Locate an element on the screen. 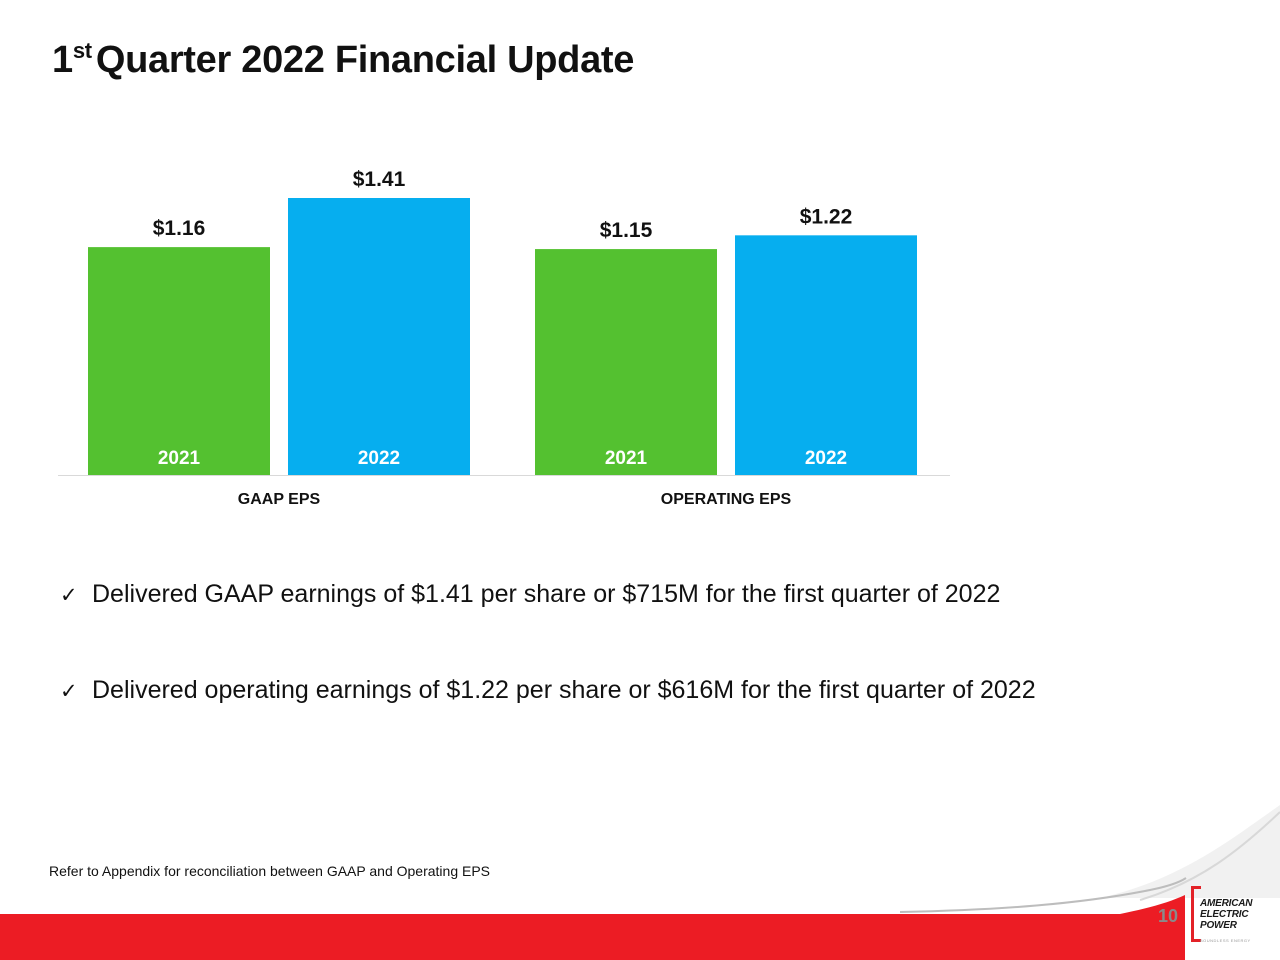 This screenshot has height=960, width=1280. logo-word: ELECTRIC is located at coordinates (1224, 914).